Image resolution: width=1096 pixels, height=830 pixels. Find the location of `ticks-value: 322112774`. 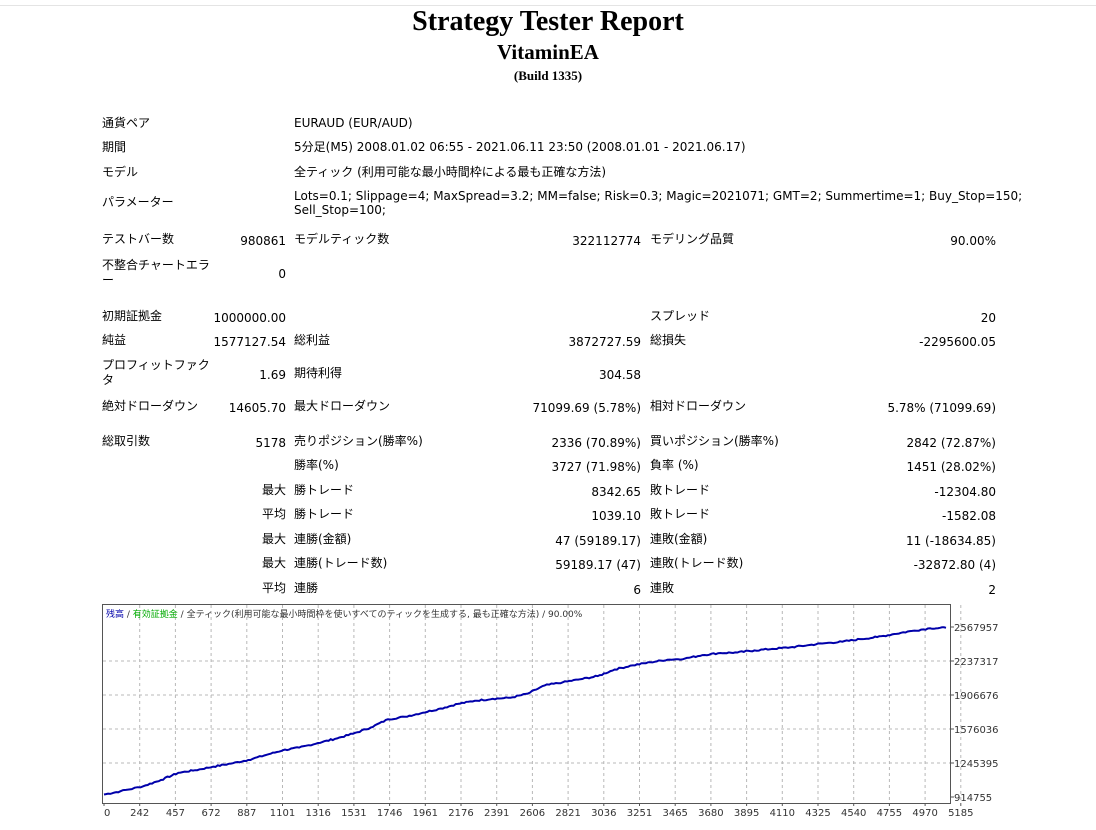

ticks-value: 322112774 is located at coordinates (606, 241).